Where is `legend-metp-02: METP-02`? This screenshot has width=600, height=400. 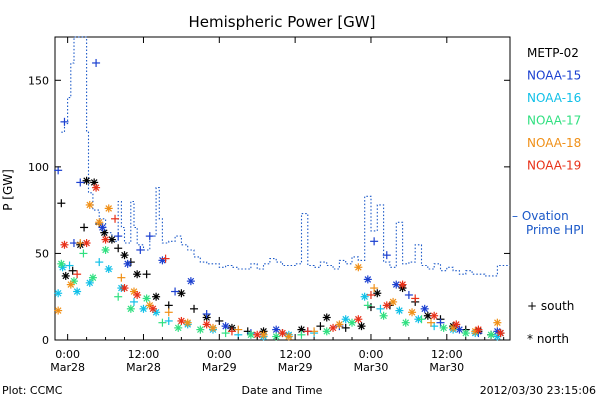
legend-metp-02: METP-02 is located at coordinates (553, 53).